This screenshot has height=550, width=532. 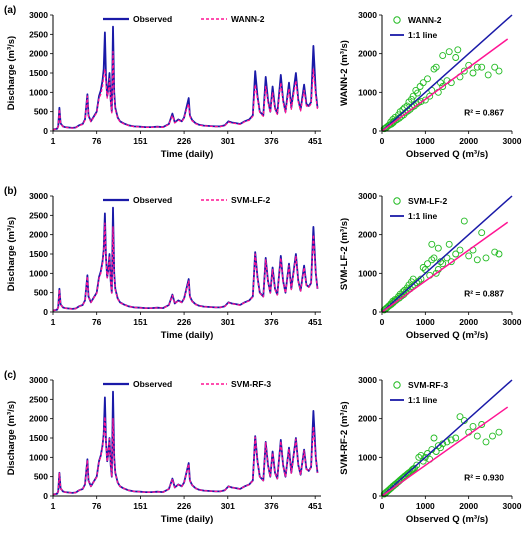 What do you see at coordinates (228, 506) in the screenshot?
I see `x-tick-label: 301` at bounding box center [228, 506].